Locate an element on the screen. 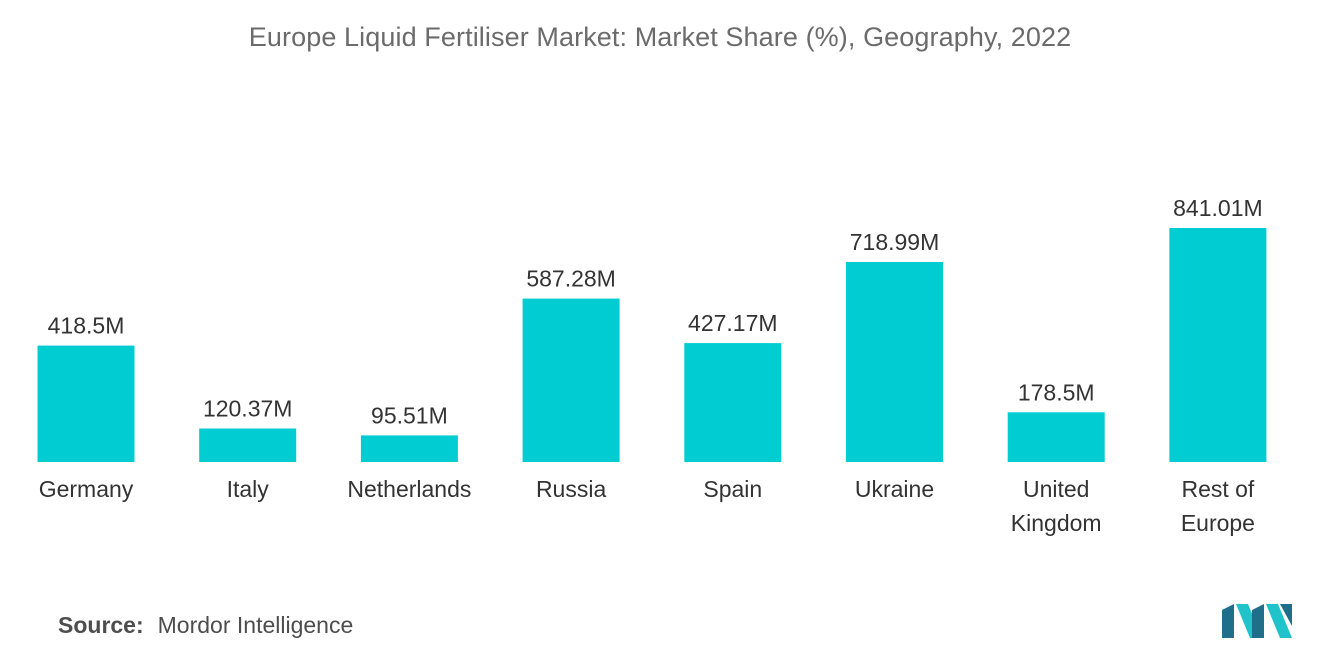  category-label-5: Ukraine is located at coordinates (894, 489).